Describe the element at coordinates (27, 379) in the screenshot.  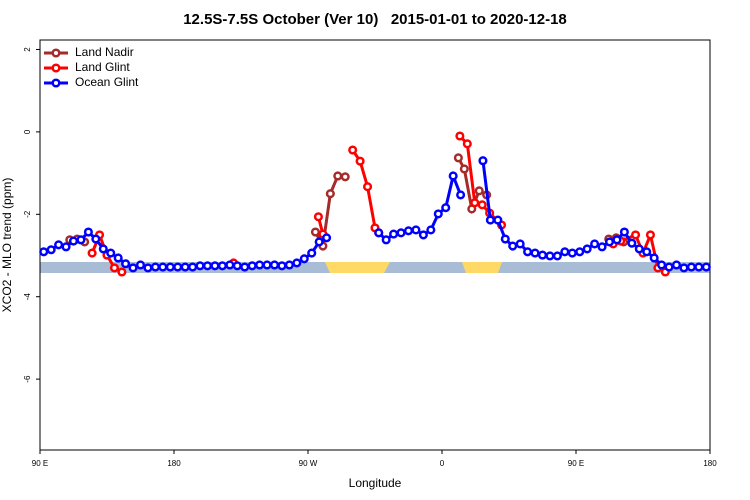
I see `y-tick-label: -6` at that location.